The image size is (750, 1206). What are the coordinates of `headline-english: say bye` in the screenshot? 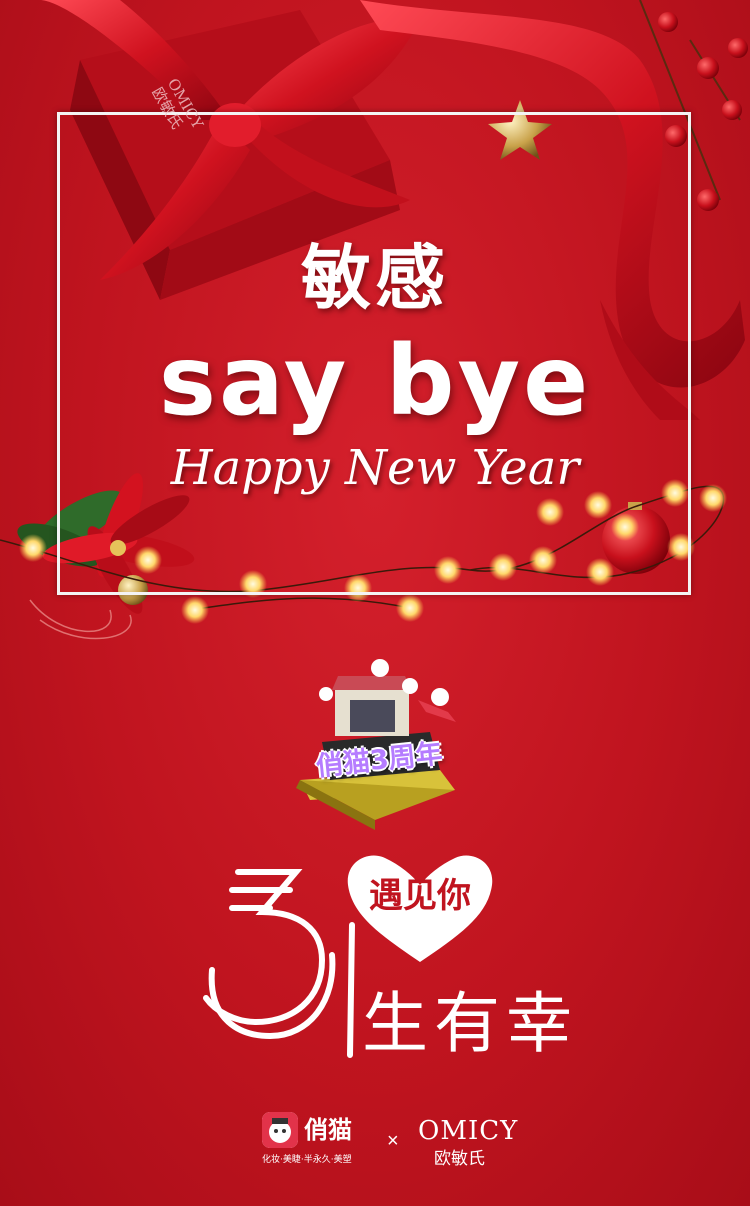 It's located at (375, 381).